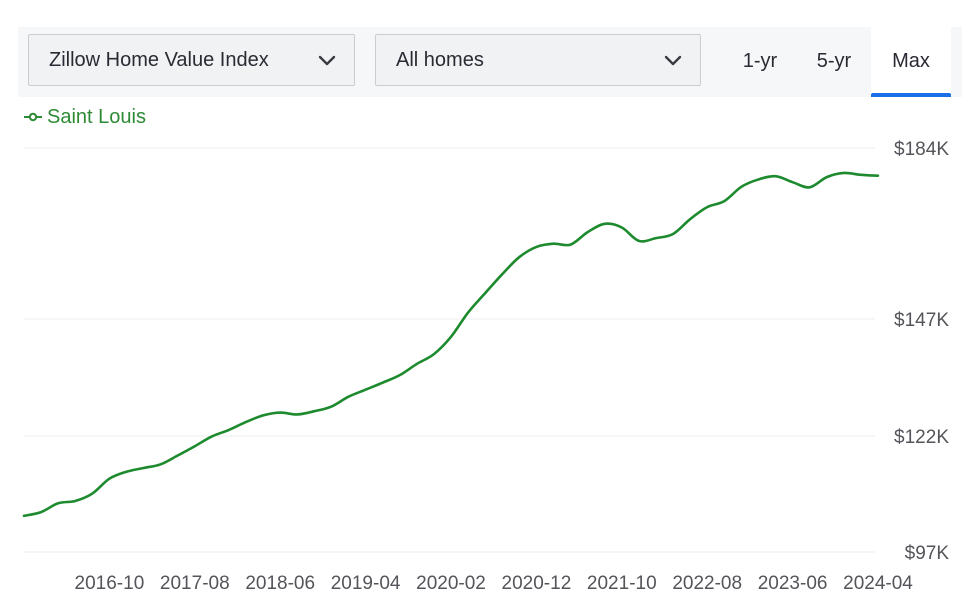  I want to click on x-tick-label: 2020-02, so click(451, 583).